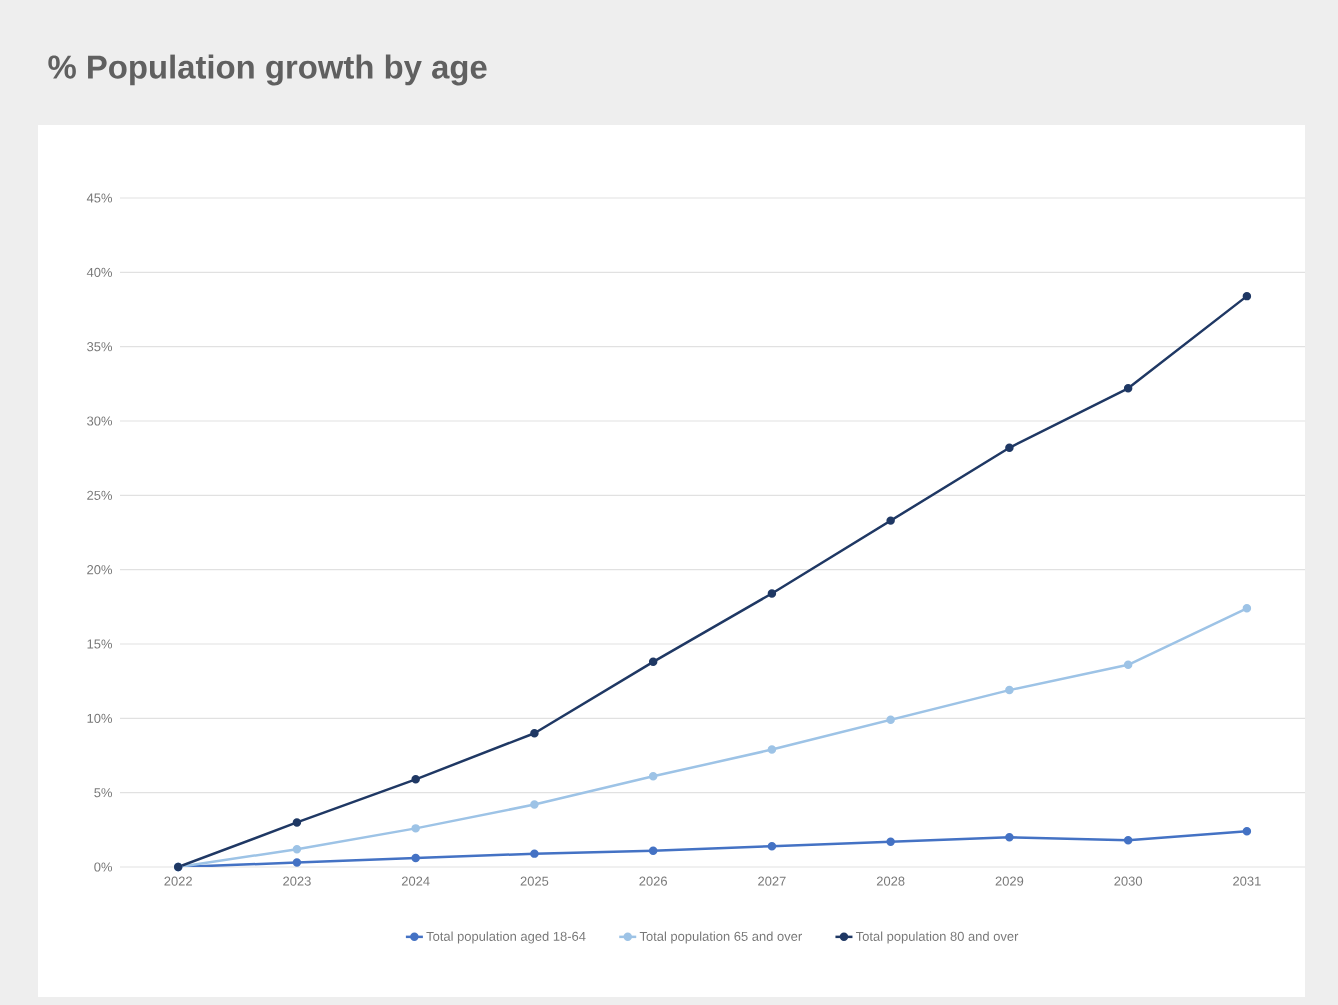  Describe the element at coordinates (100, 495) in the screenshot. I see `y-tick-label: 25%` at that location.